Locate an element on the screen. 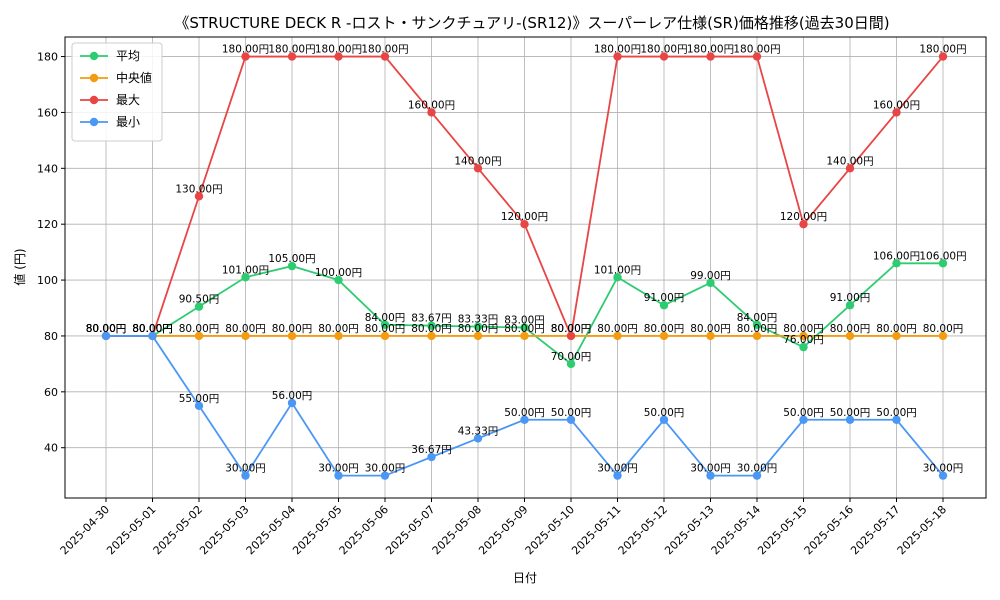 The width and height of the screenshot is (1000, 600). data-label: 36.67円 is located at coordinates (431, 450).